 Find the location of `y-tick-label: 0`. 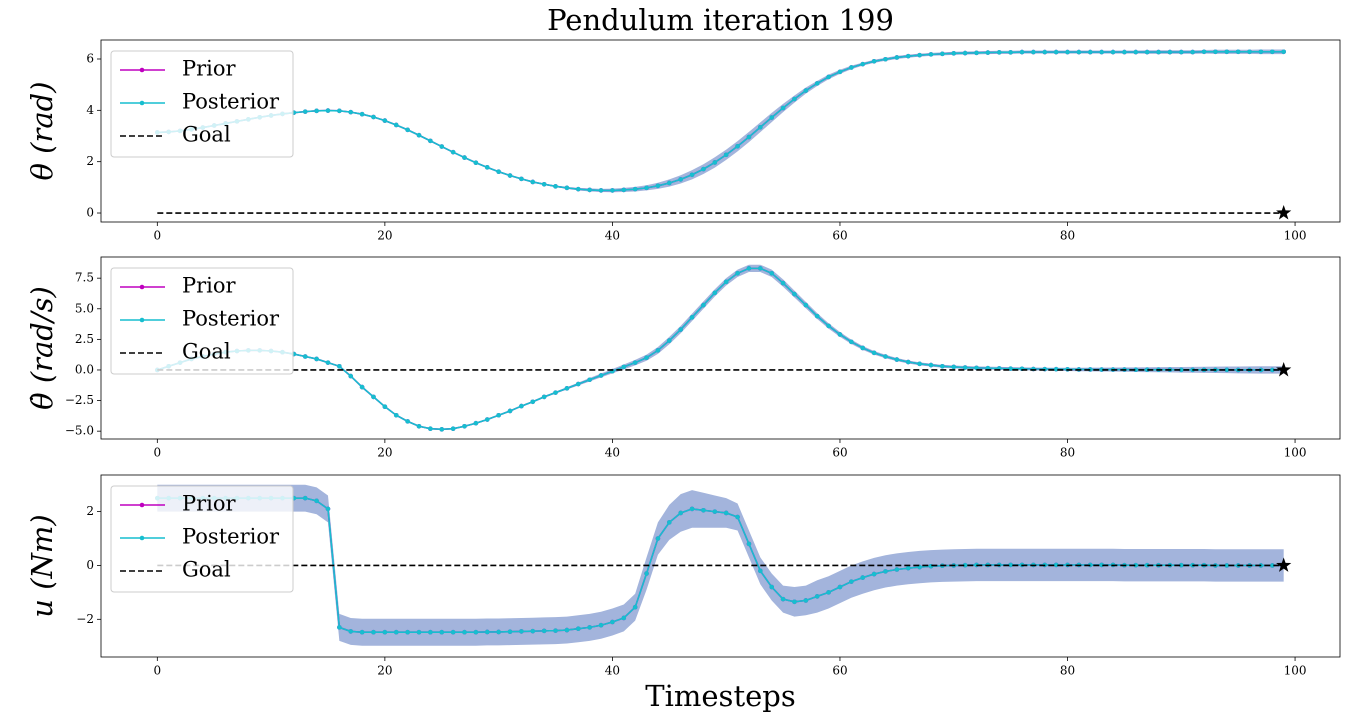

y-tick-label: 0 is located at coordinates (90, 213).